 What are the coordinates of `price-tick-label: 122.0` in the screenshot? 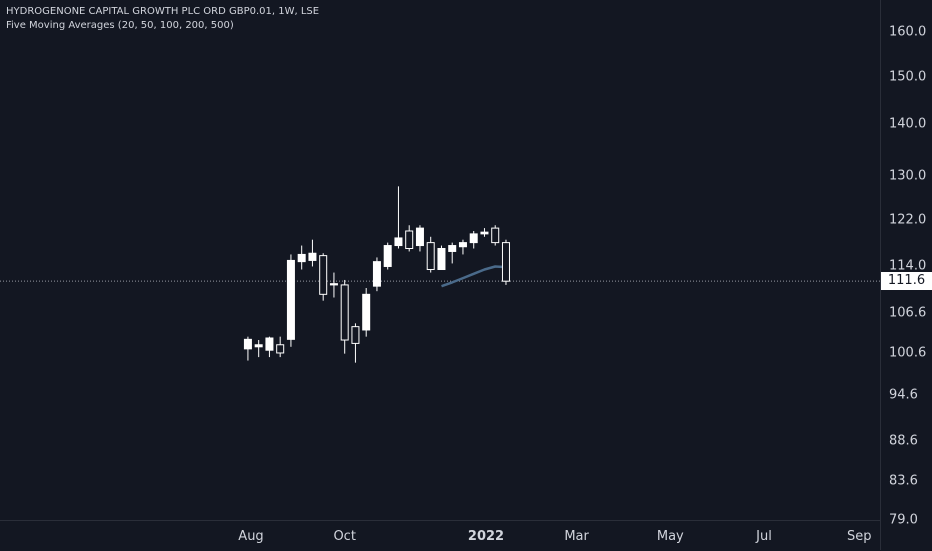 It's located at (908, 220).